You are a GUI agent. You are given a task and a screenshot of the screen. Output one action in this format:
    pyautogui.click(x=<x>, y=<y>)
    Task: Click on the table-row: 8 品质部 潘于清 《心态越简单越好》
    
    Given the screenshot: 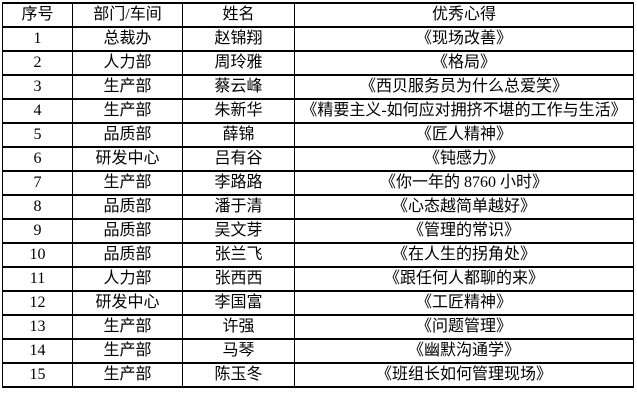 What is the action you would take?
    pyautogui.click(x=318, y=207)
    